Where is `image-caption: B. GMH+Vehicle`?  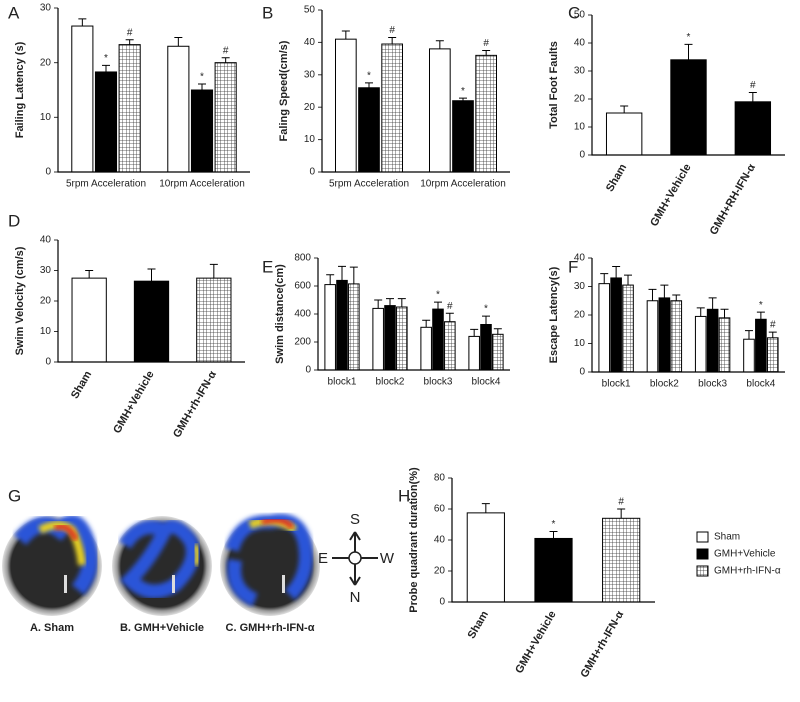 image-caption: B. GMH+Vehicle is located at coordinates (162, 628).